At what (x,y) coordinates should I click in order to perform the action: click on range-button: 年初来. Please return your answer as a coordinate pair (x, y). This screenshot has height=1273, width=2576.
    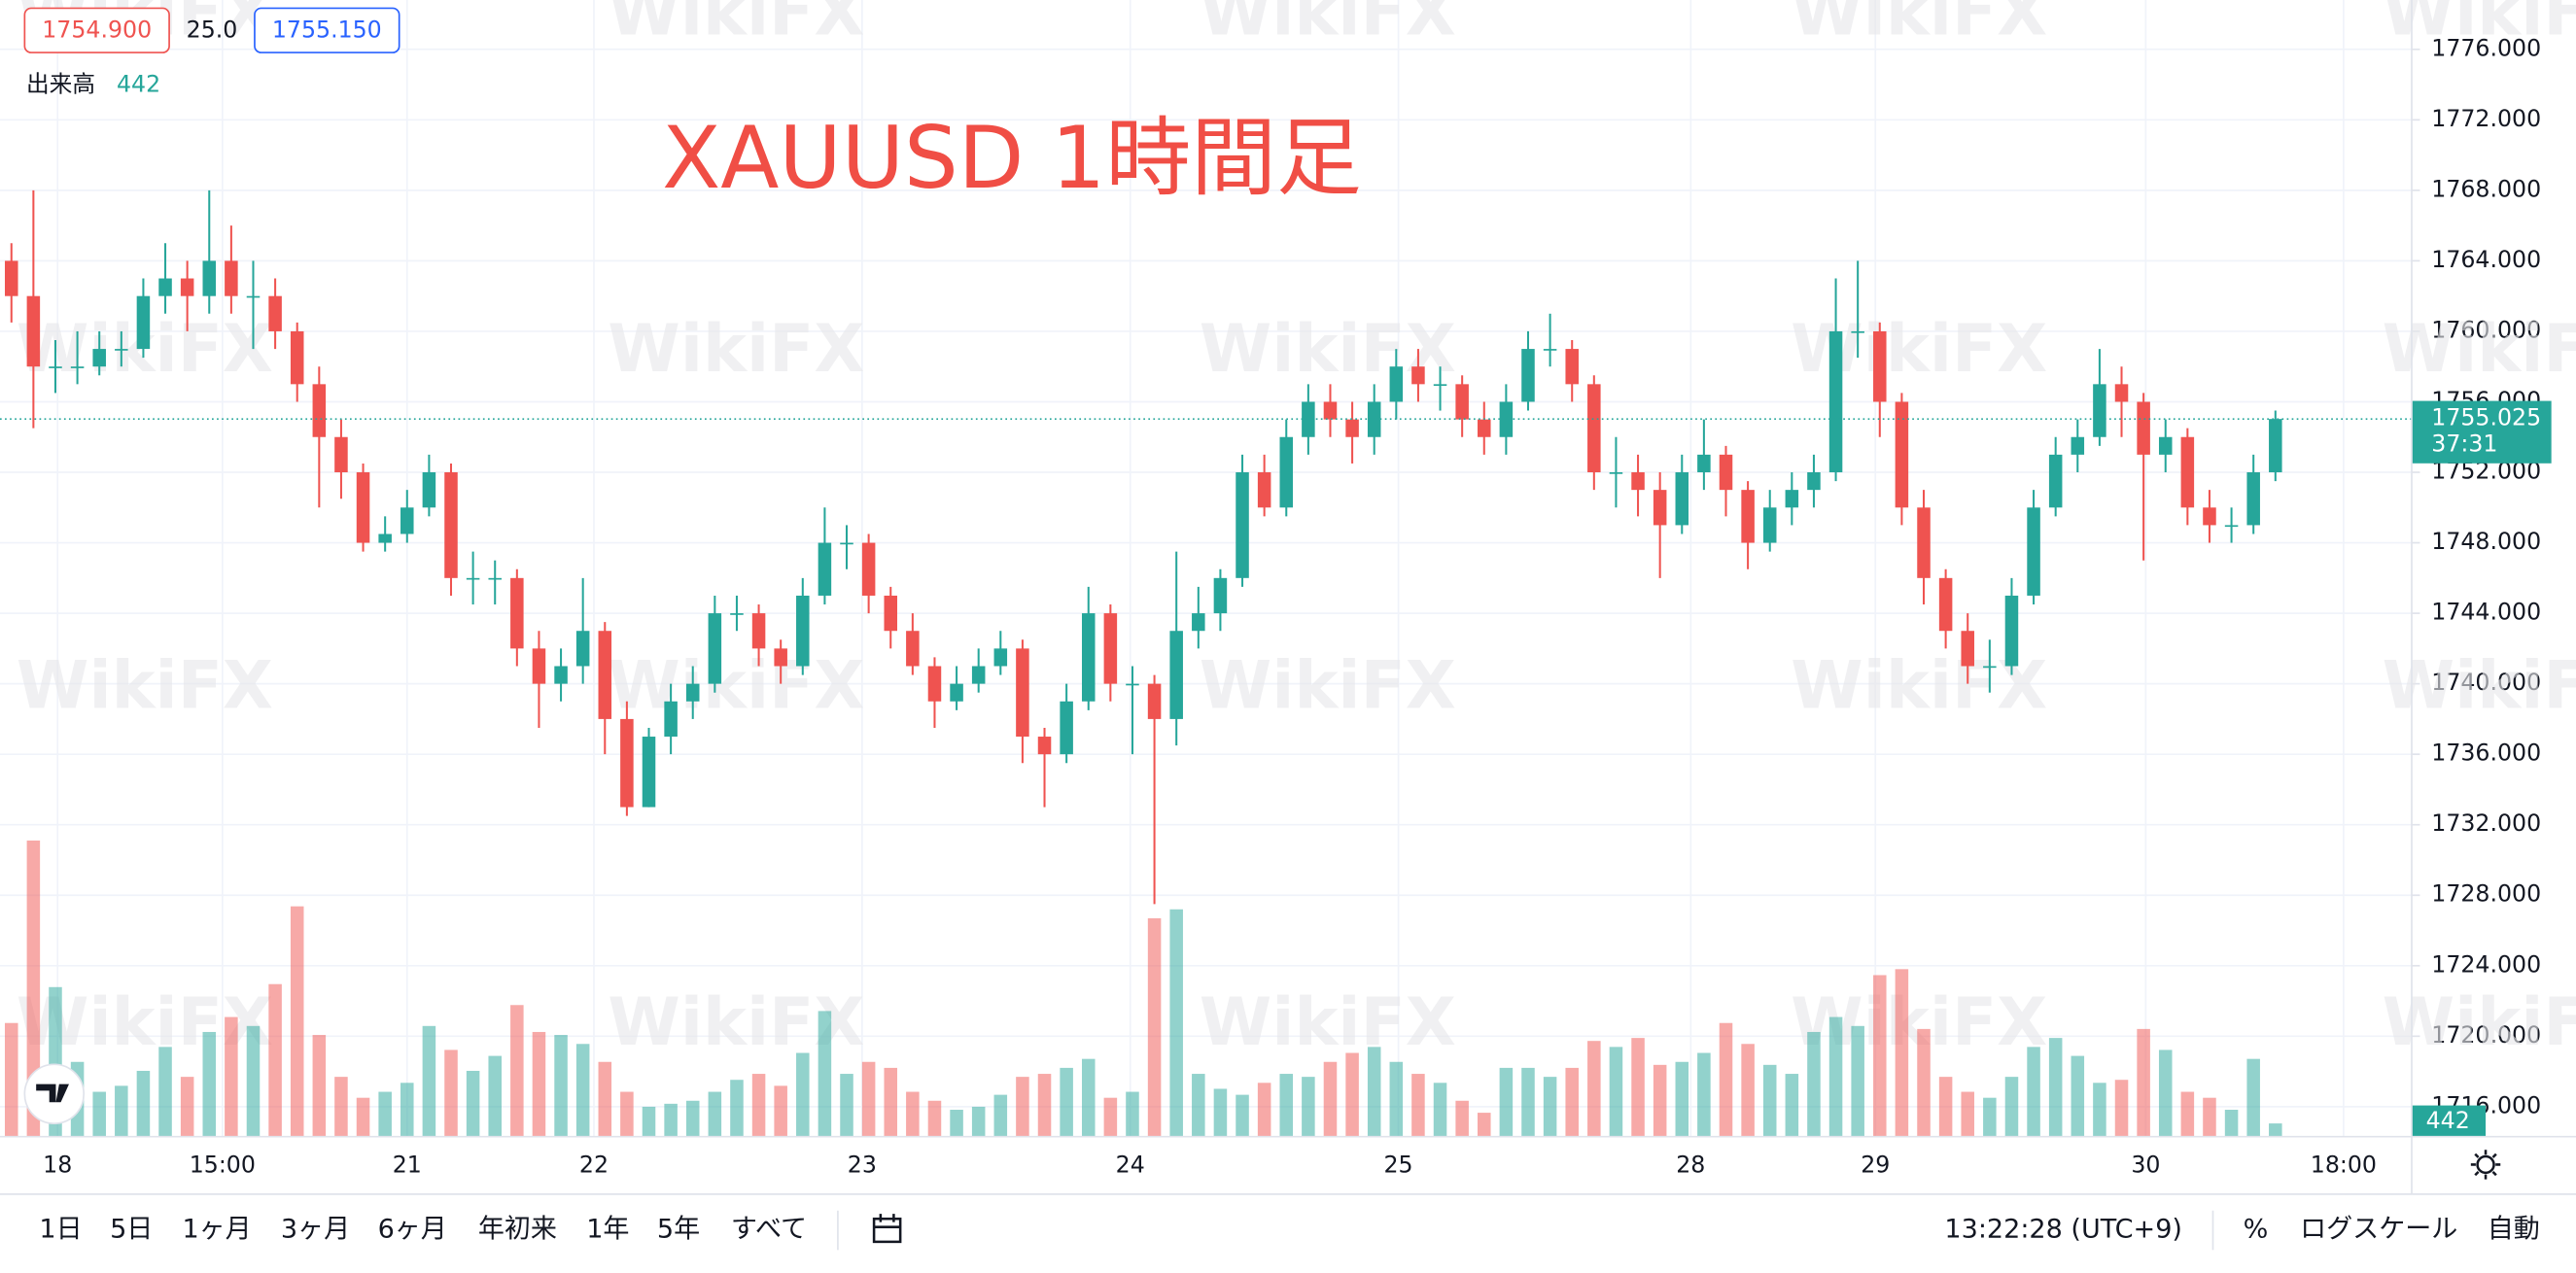
    Looking at the image, I should click on (517, 1230).